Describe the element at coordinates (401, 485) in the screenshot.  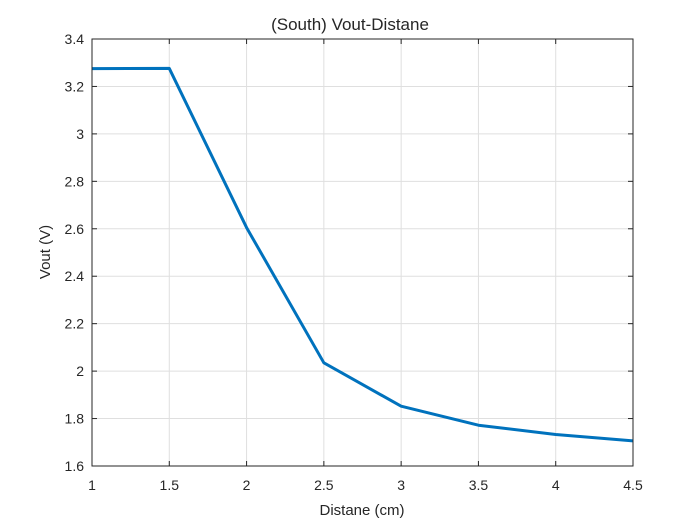
I see `x-tick-label: 3` at that location.